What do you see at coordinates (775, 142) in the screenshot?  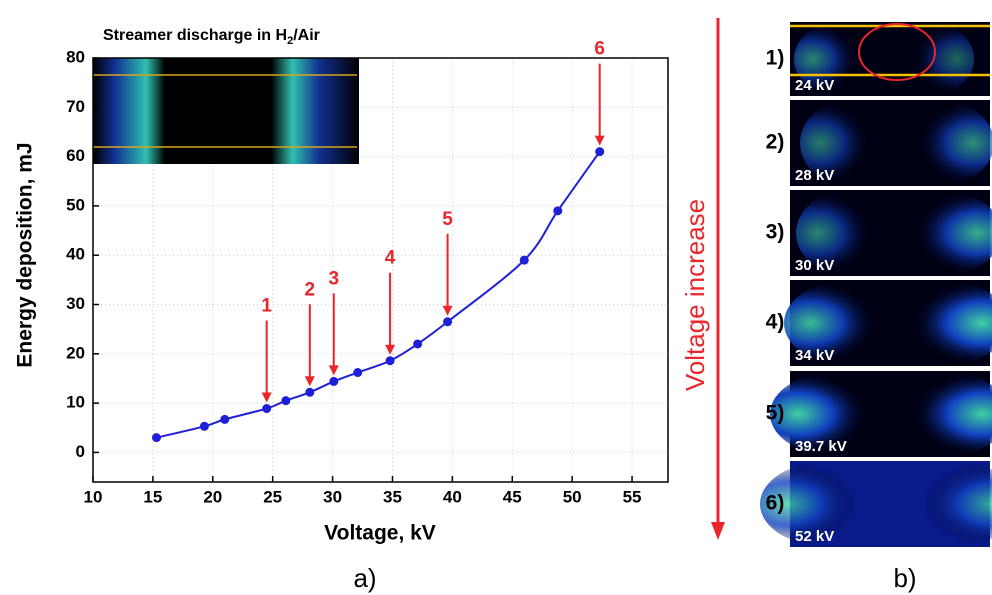 I see `frame-label: 2)` at bounding box center [775, 142].